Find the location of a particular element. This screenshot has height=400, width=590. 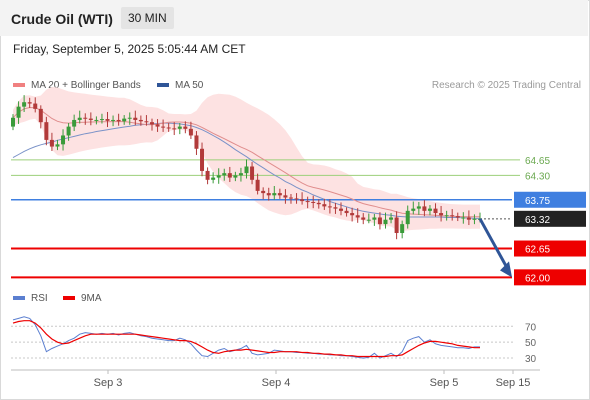

level-label-63.32: 63.32 is located at coordinates (537, 220).